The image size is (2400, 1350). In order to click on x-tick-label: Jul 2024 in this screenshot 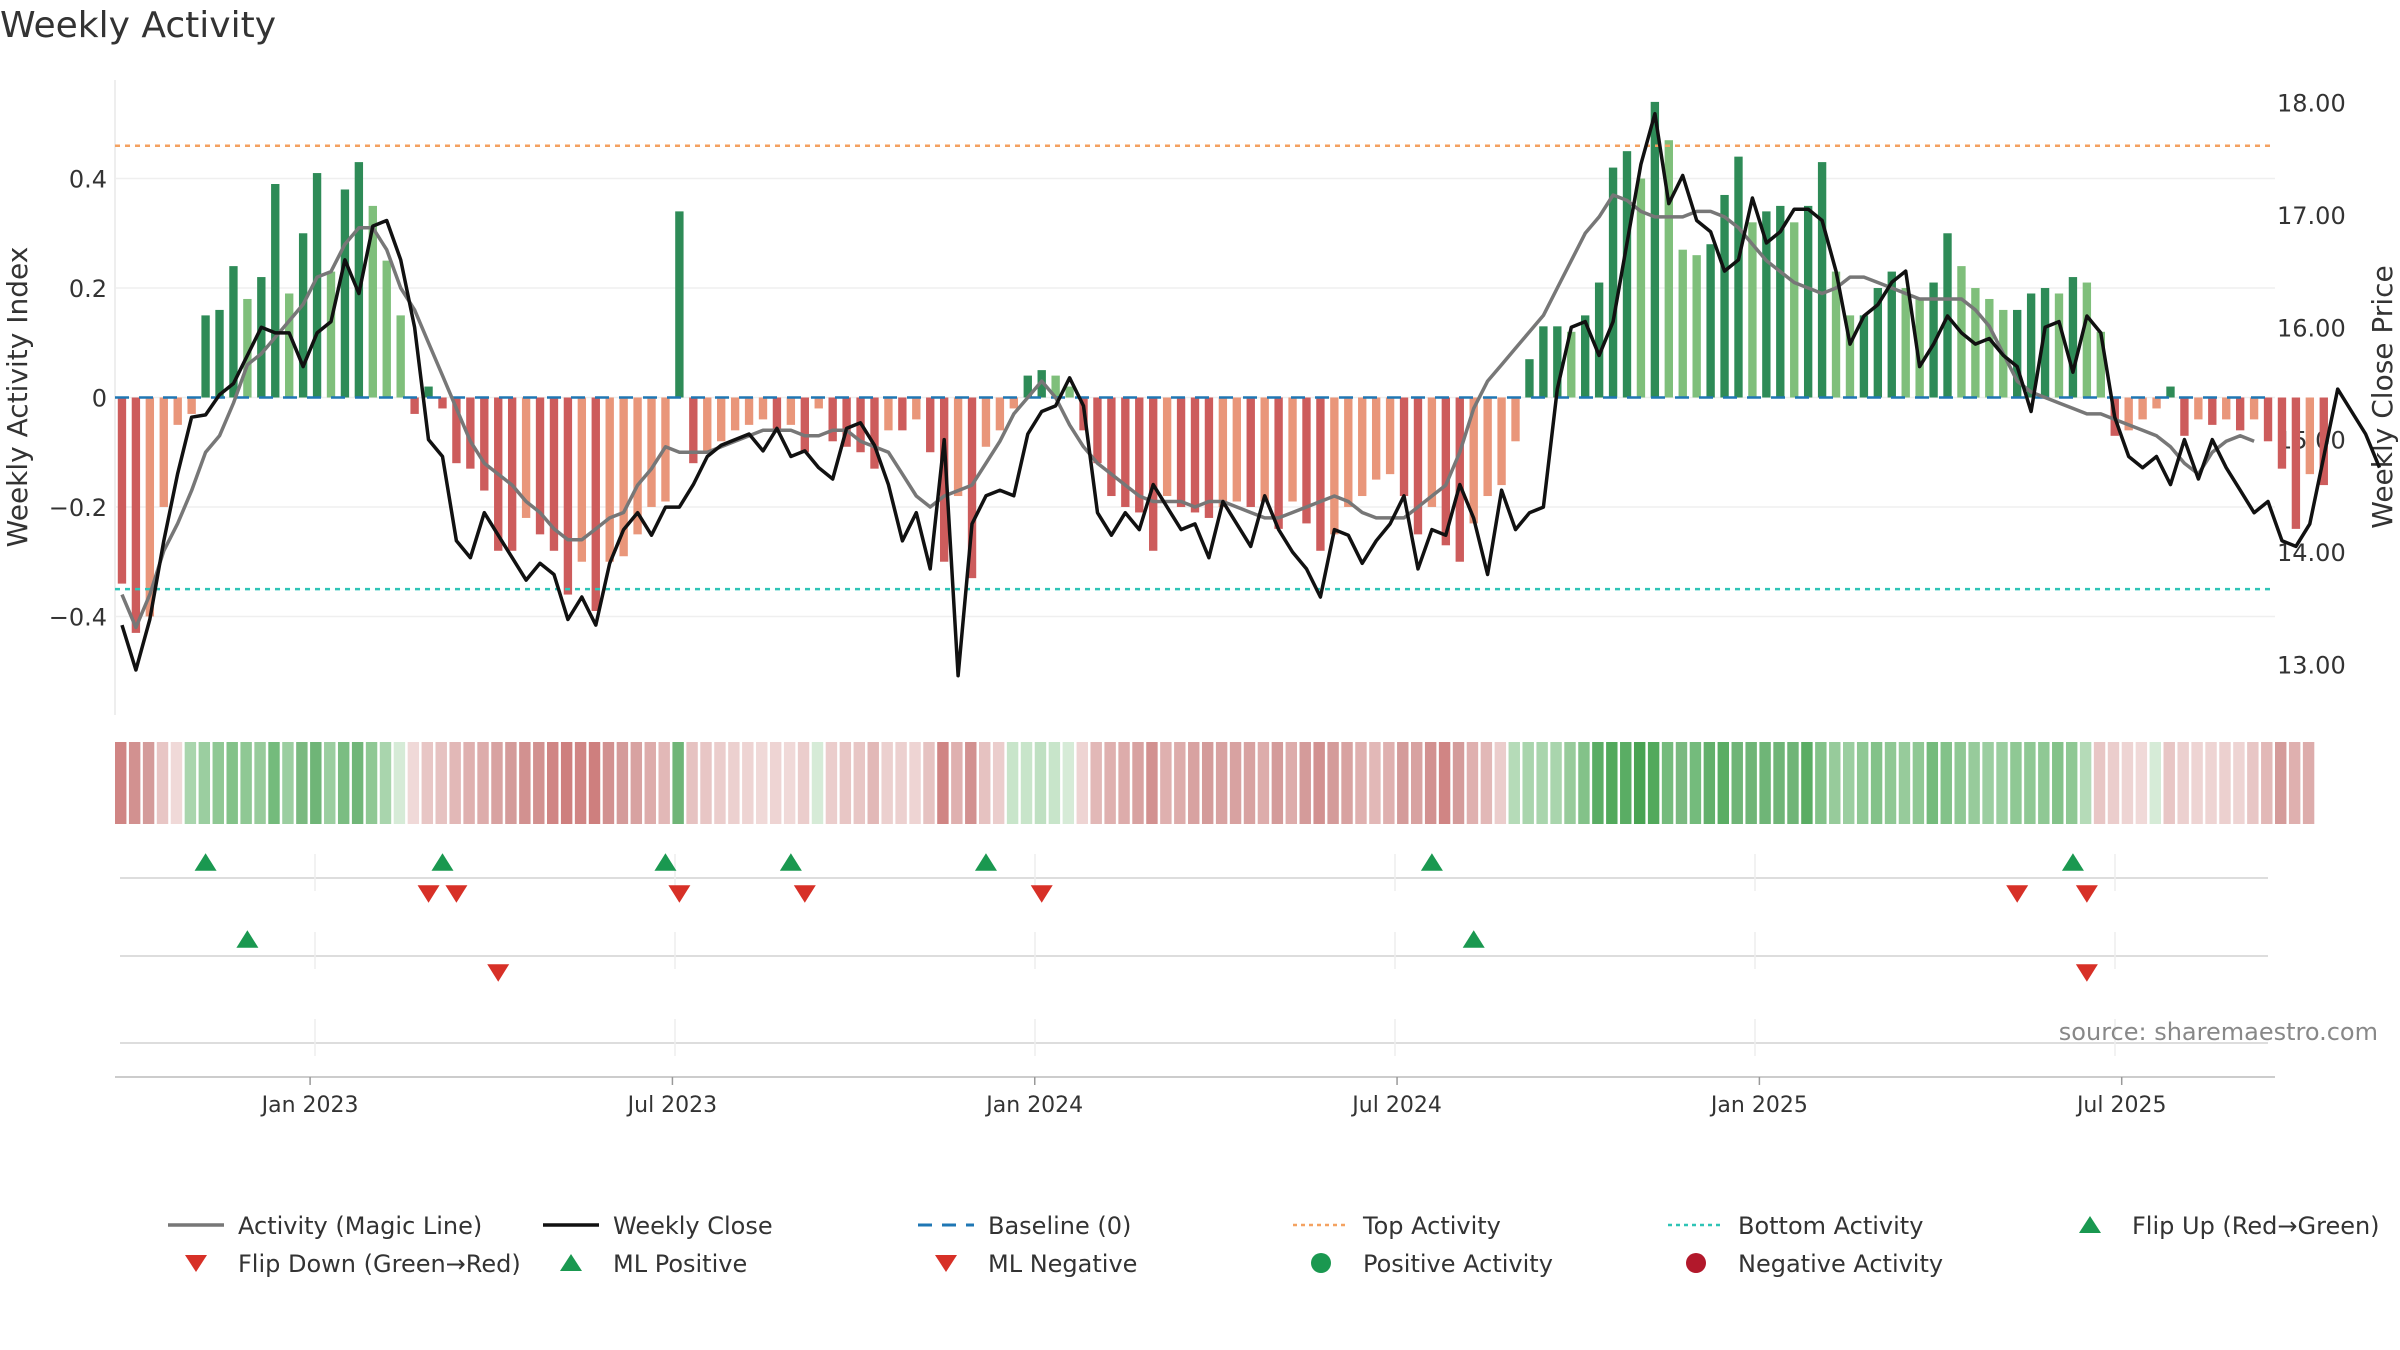, I will do `click(1396, 1105)`.